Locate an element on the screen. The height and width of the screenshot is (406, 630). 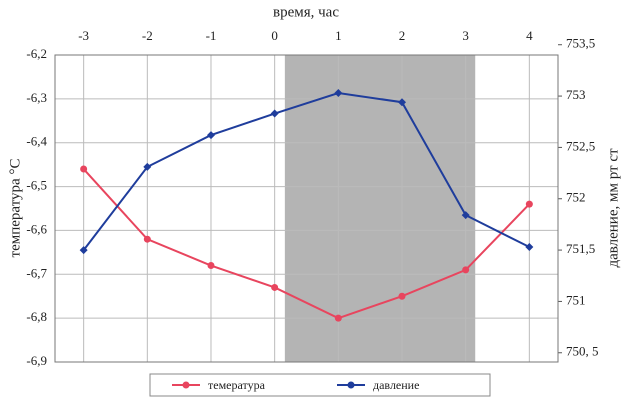
legend-label: давление is located at coordinates (396, 385).